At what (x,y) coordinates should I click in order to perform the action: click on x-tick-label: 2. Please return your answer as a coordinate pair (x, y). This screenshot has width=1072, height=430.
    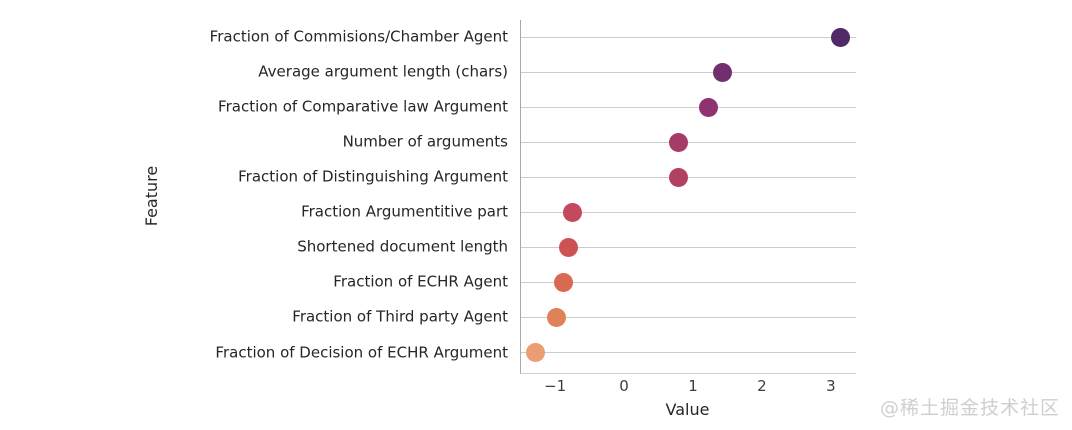
    Looking at the image, I should click on (762, 386).